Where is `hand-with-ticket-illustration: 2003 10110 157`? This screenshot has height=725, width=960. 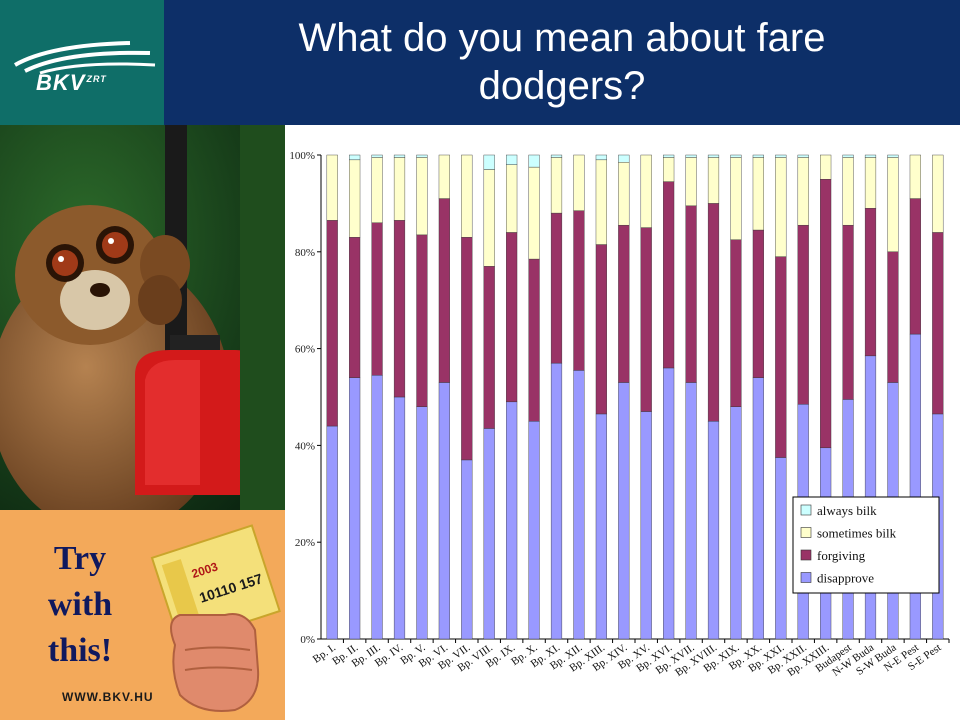
hand-with-ticket-illustration: 2003 10110 157 is located at coordinates (215, 618).